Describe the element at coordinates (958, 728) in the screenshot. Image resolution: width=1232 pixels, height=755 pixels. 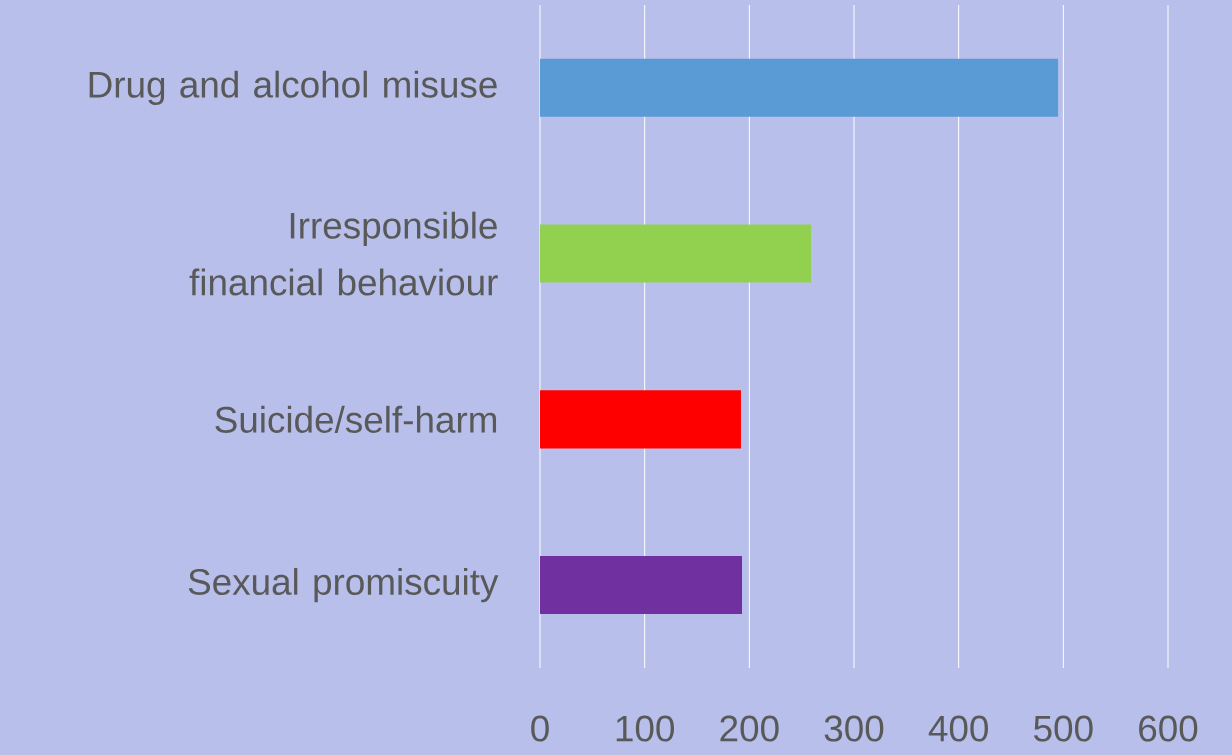
I see `x-tick-label: 400` at that location.